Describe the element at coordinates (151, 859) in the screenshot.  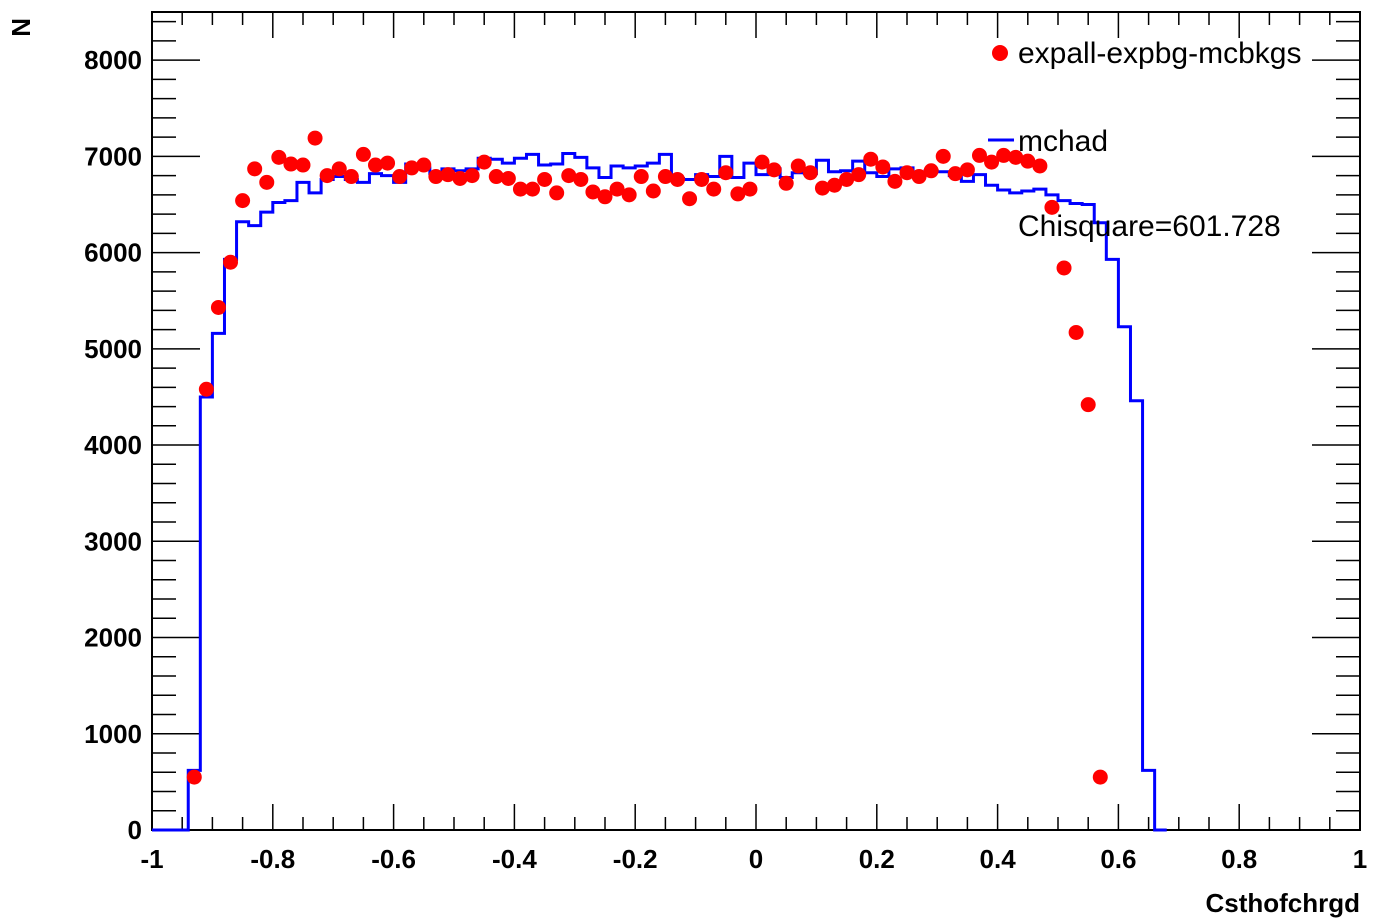
I see `x-tick-label: -1` at that location.